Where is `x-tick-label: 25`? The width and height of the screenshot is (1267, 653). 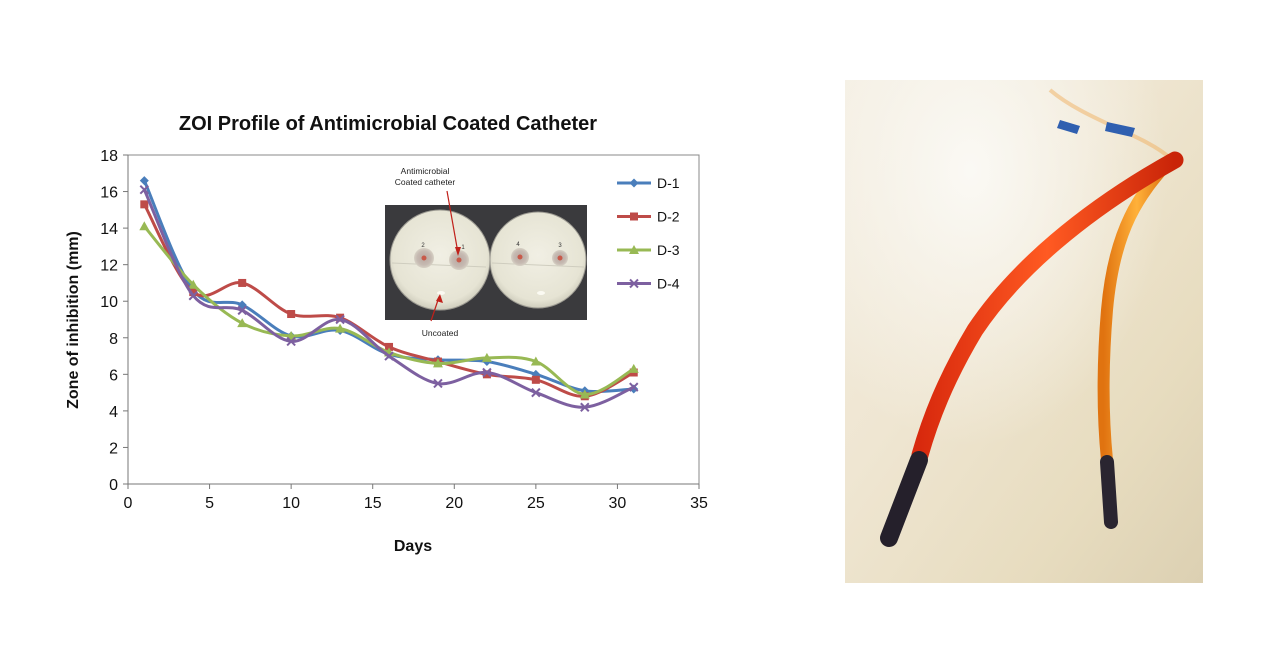
x-tick-label: 25 is located at coordinates (536, 503).